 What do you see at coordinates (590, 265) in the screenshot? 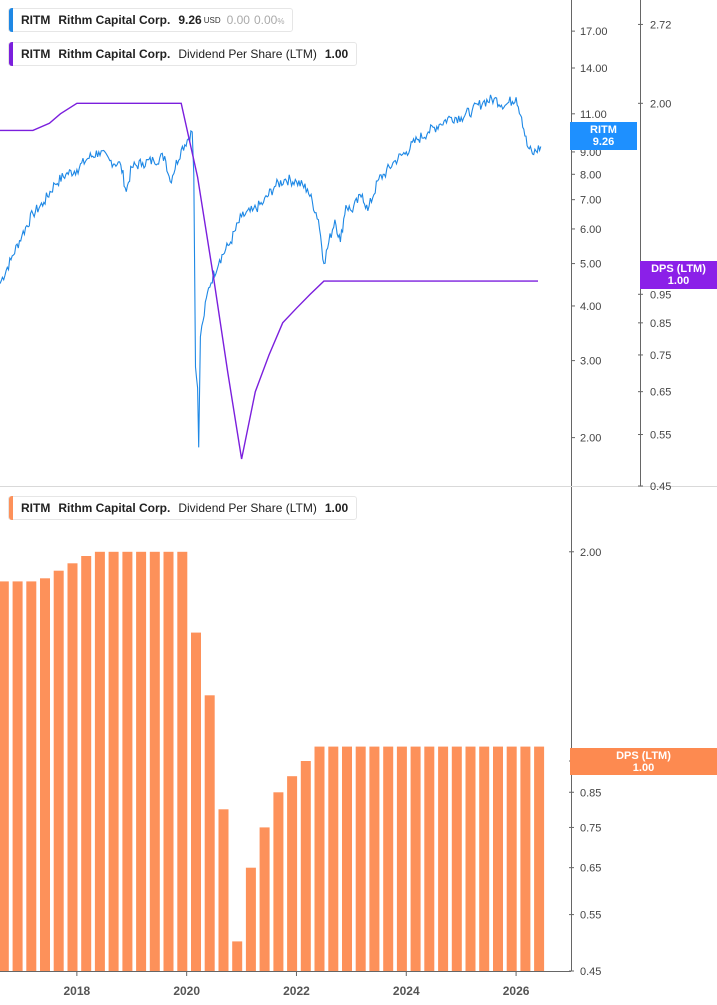
I see `price-axis-tick-label: 5.00` at bounding box center [590, 265].